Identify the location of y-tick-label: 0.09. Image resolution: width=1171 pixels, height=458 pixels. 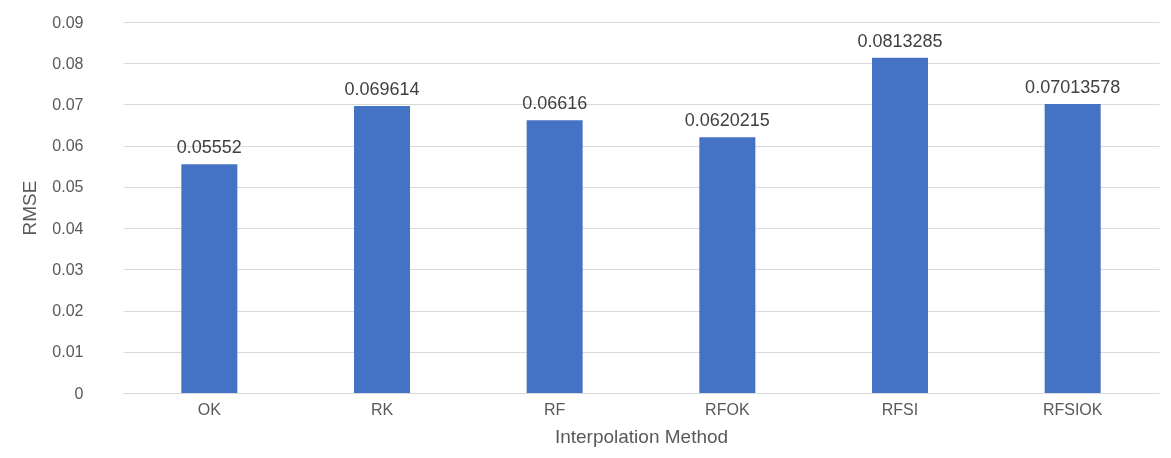
(68, 22).